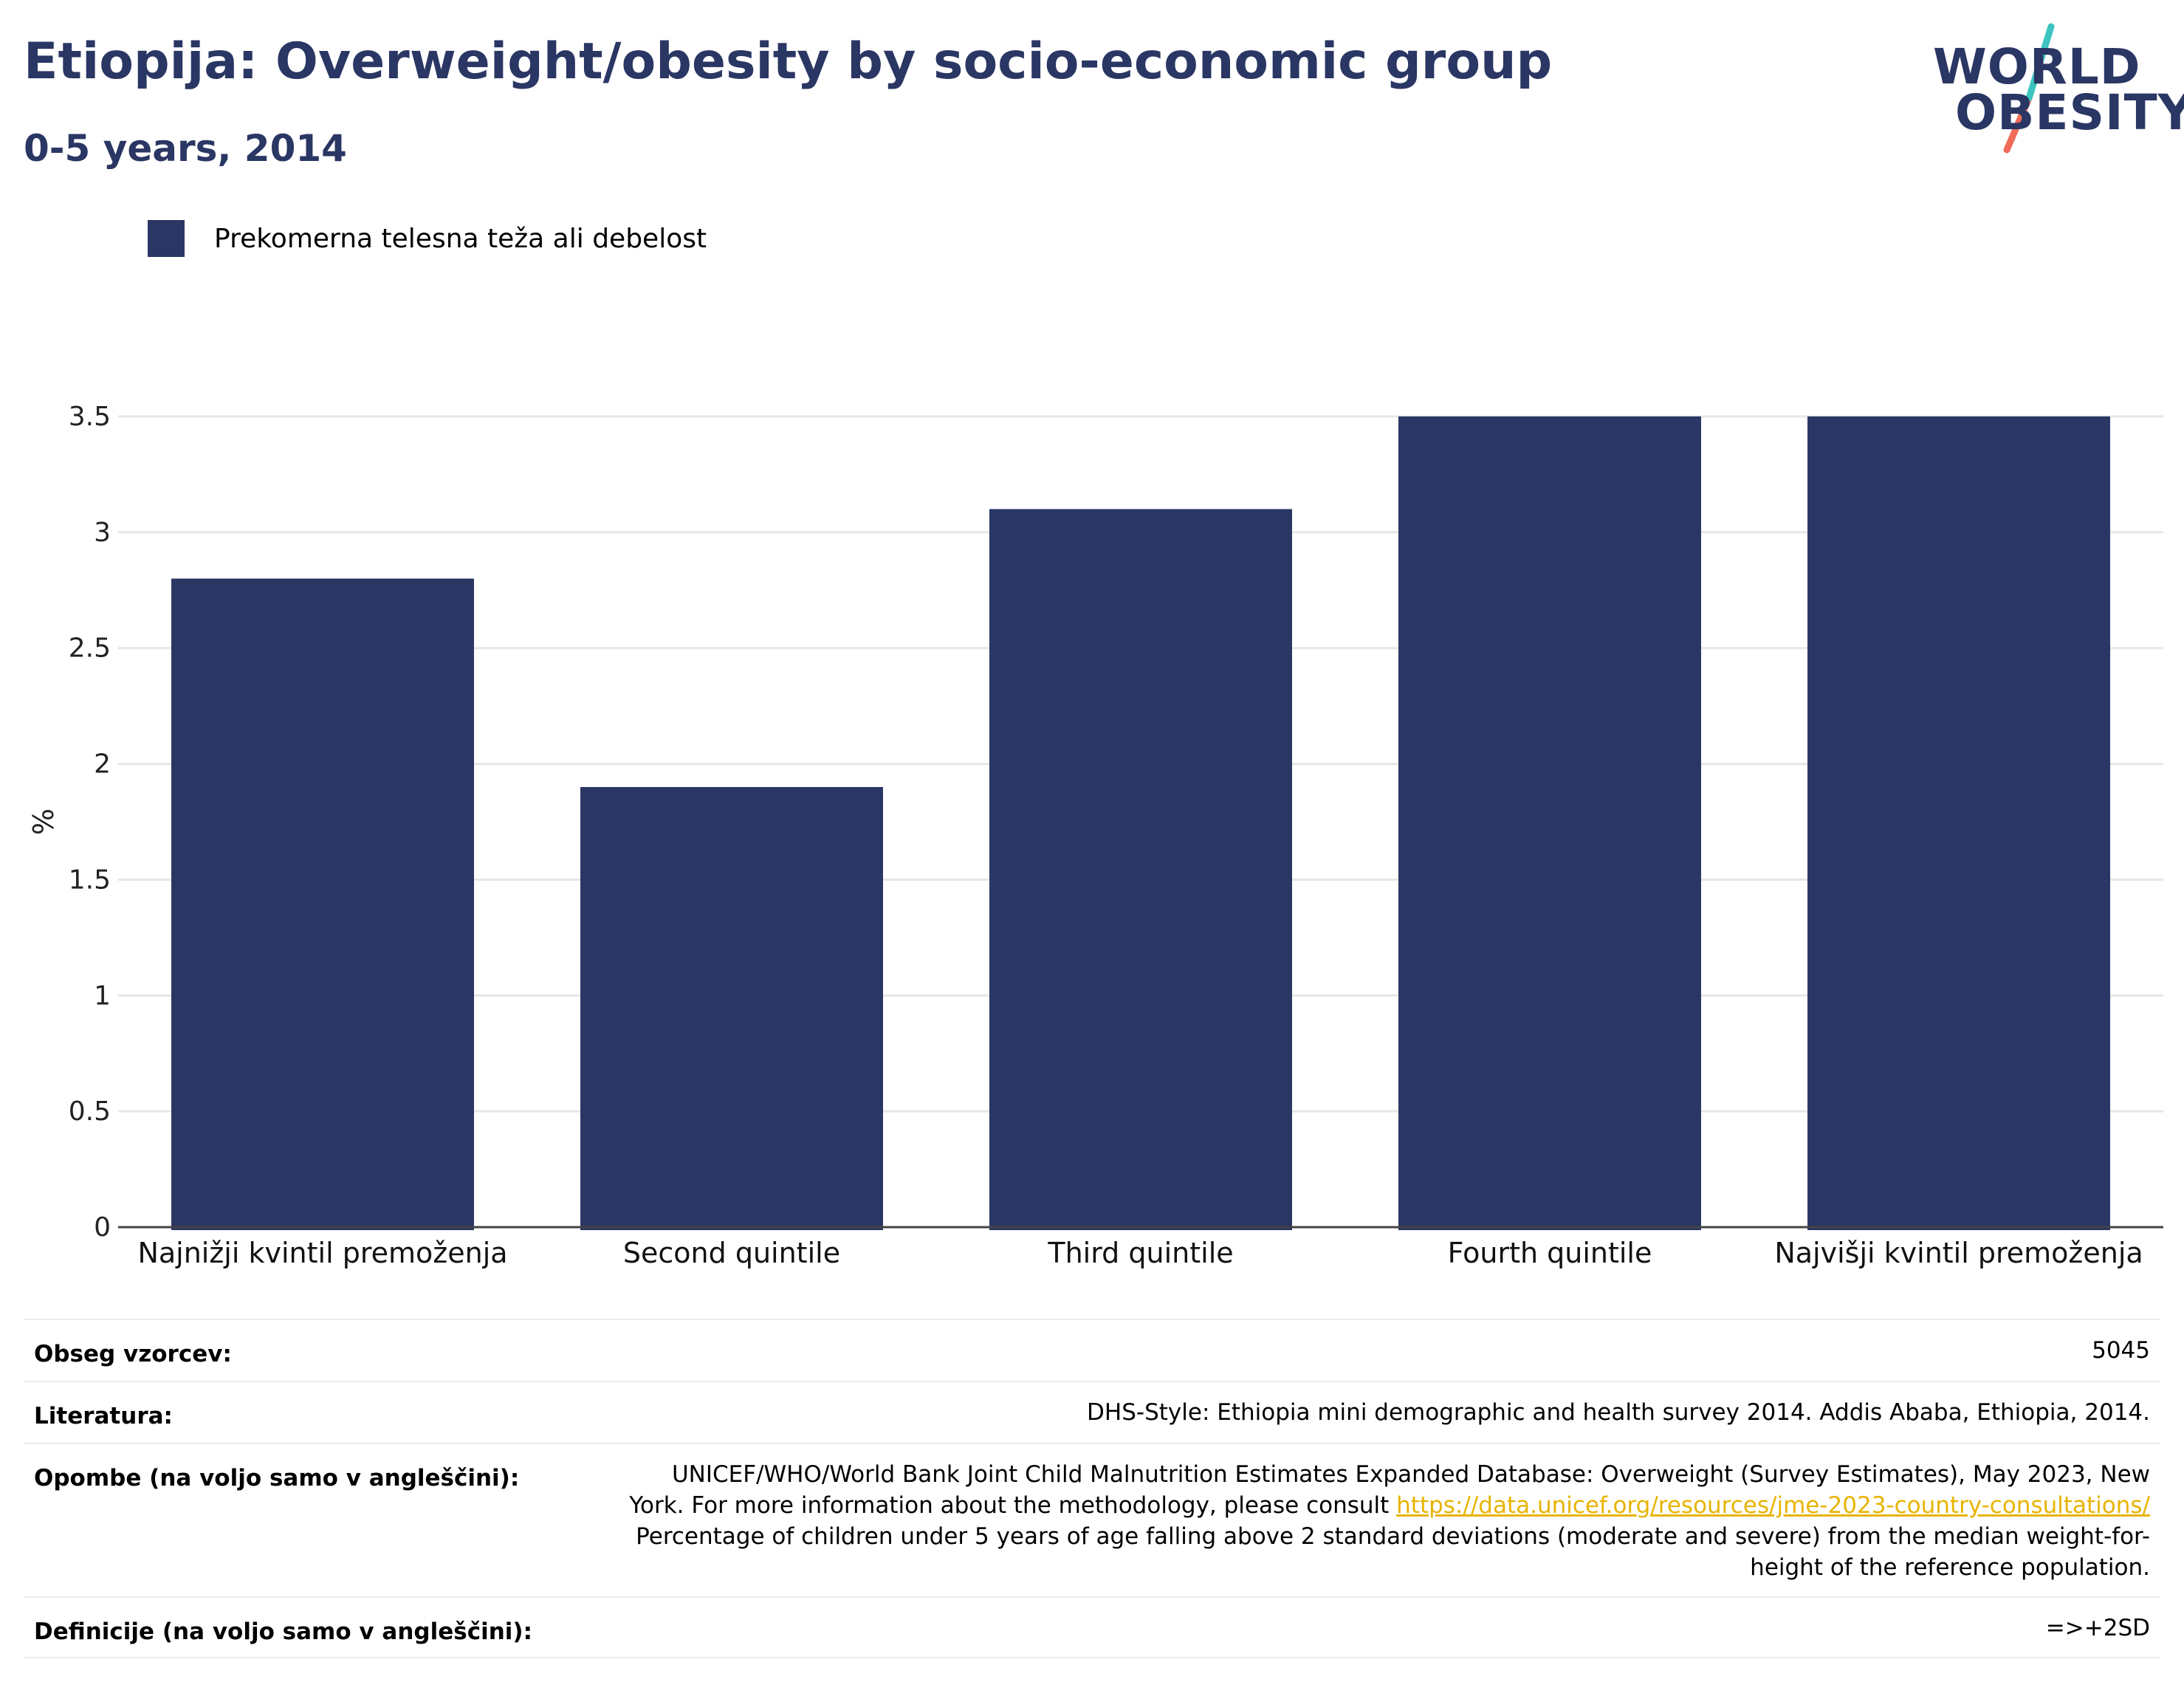 This screenshot has width=2184, height=1696. I want to click on y-tick-label: 1, so click(103, 996).